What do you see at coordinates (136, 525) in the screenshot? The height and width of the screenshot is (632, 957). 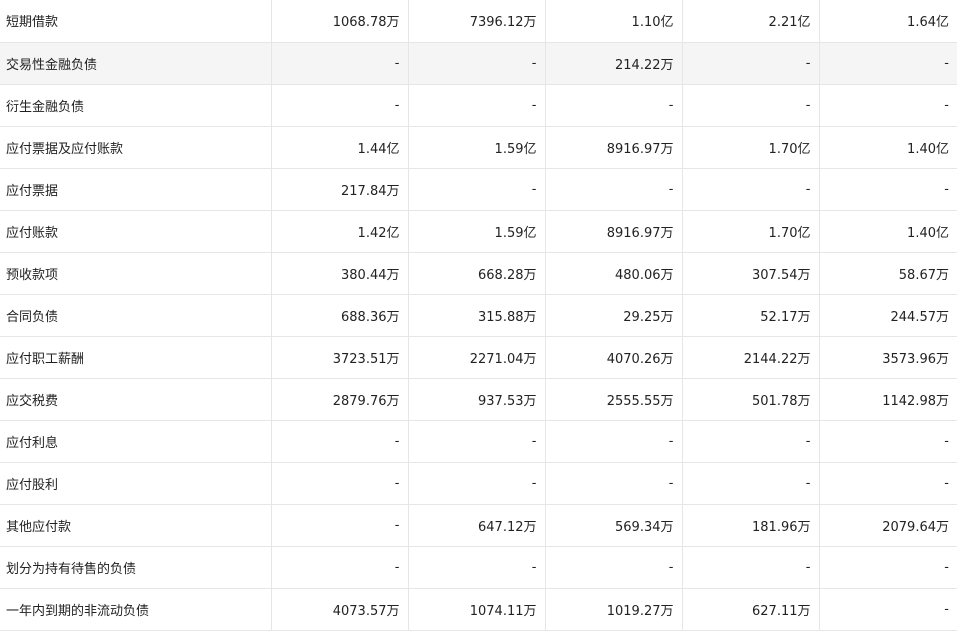 I see `row-label: 其他应付款` at bounding box center [136, 525].